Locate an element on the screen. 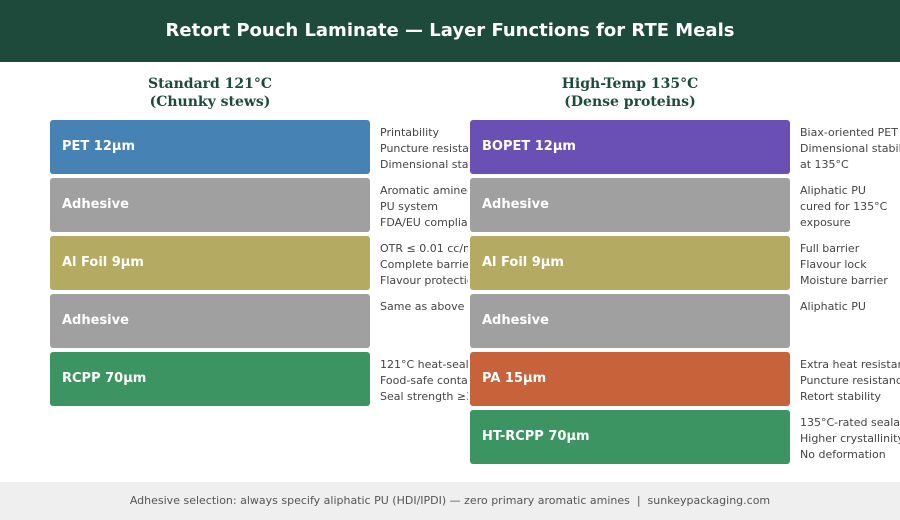  layer-notes: Aliphatic PU cured for 135°C exposure is located at coordinates (850, 207).